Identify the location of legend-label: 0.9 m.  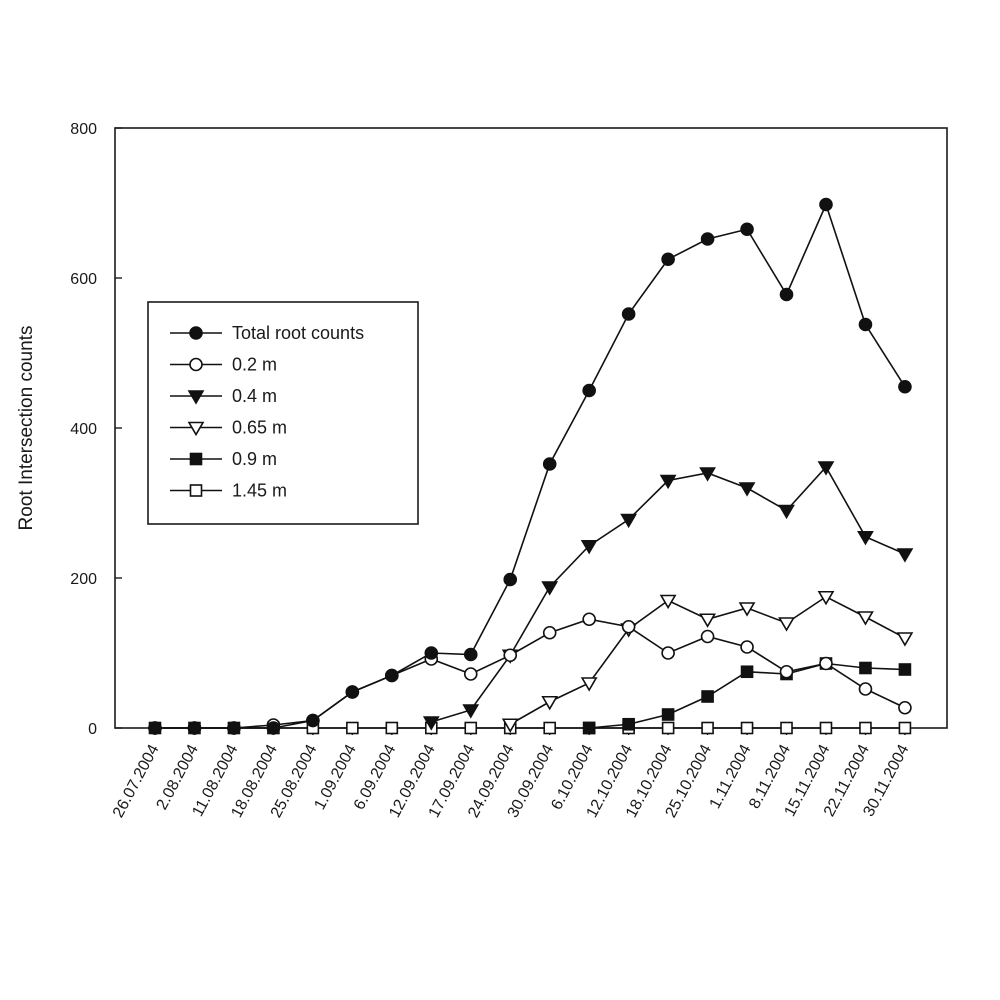
(254, 459).